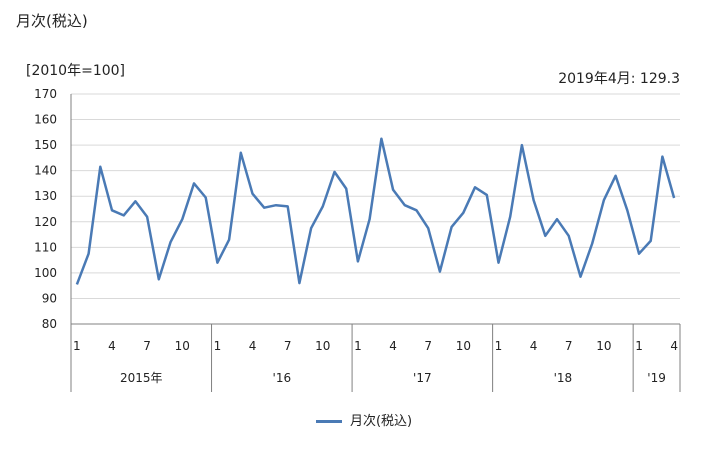 The image size is (728, 450). What do you see at coordinates (45, 222) in the screenshot?
I see `y-tick-label: 120` at bounding box center [45, 222].